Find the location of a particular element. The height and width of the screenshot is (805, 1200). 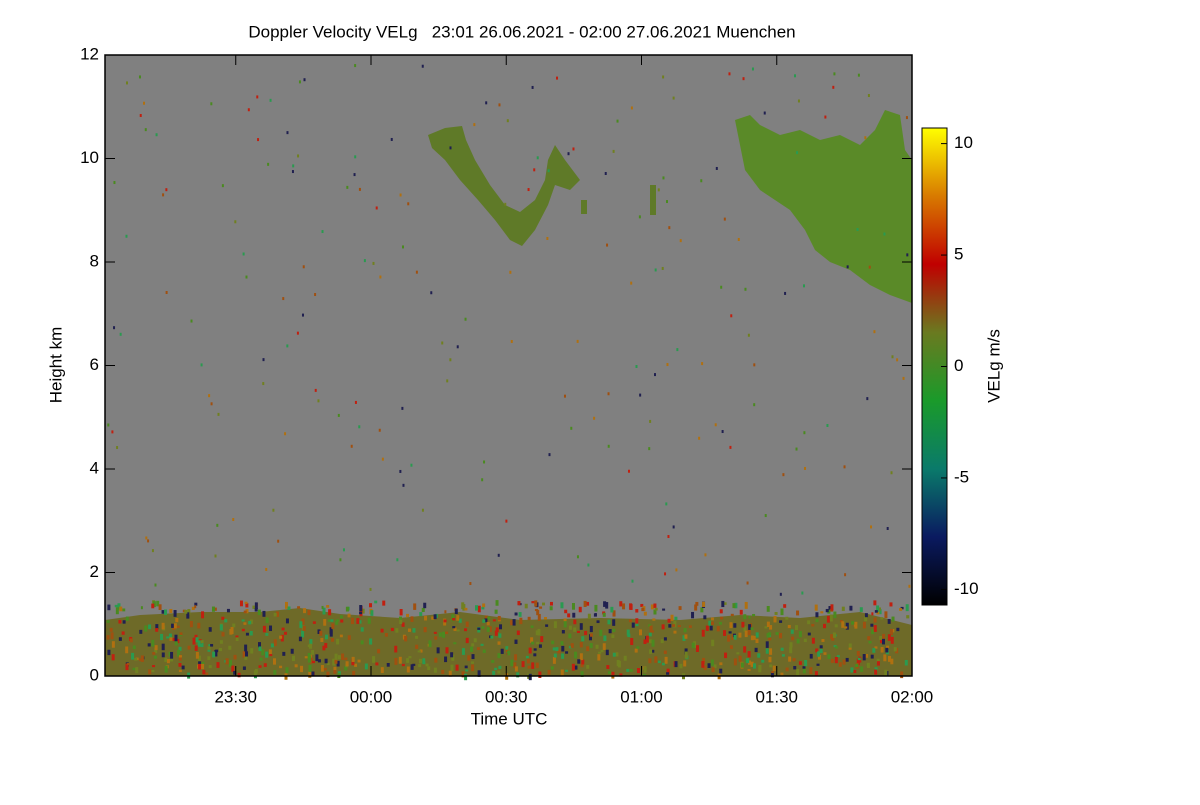

cloud is located at coordinates (823, 206).